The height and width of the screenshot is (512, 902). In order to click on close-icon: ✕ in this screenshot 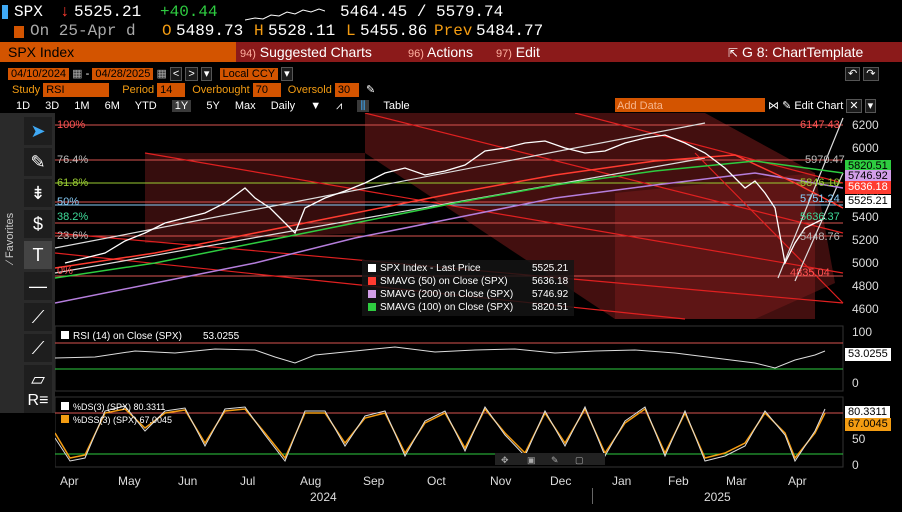, I will do `click(854, 106)`.